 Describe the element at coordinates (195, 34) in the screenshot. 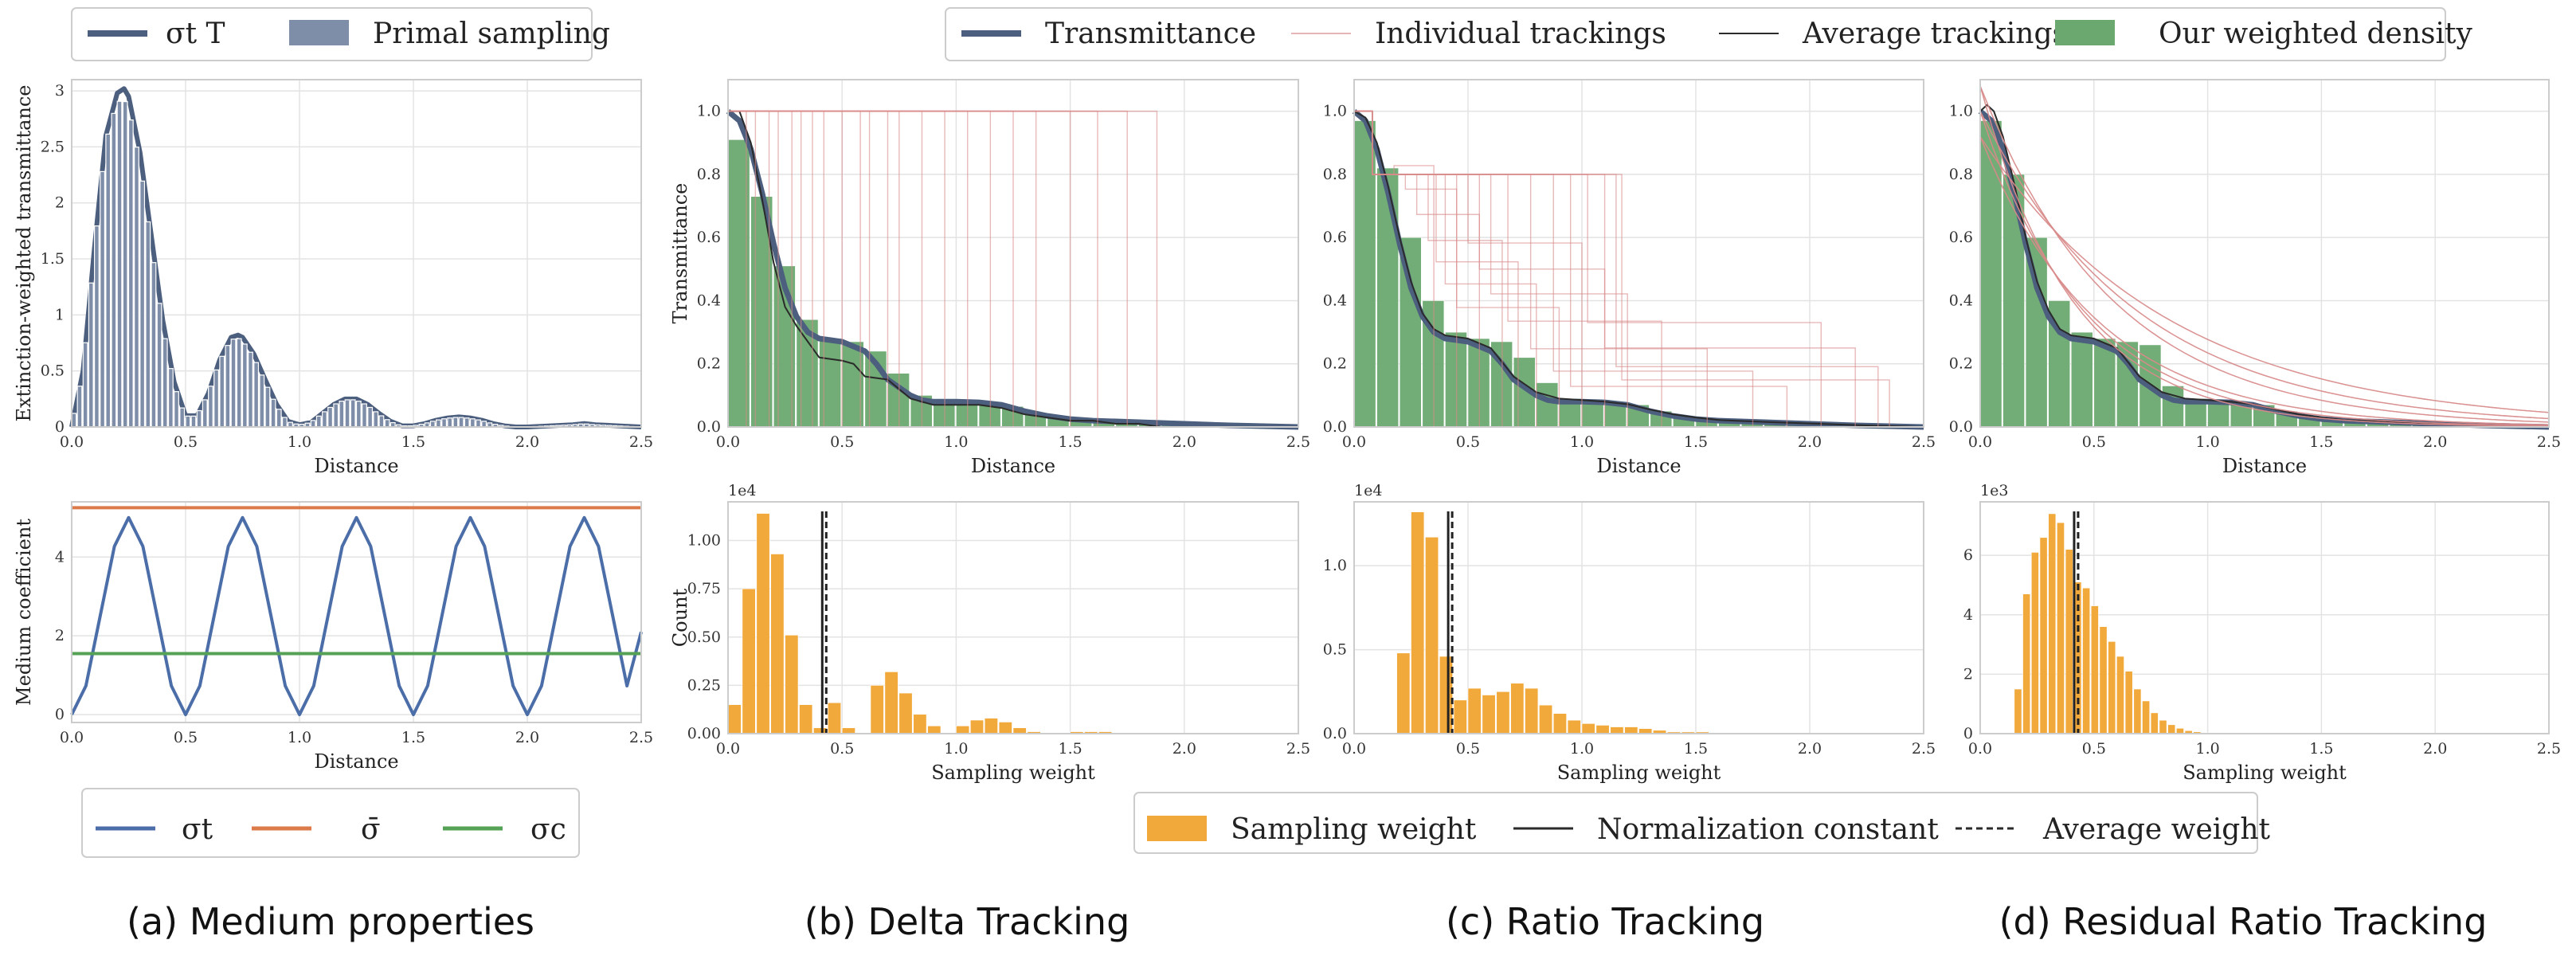

I see `legend-label-transmittance-weighted: σt T` at that location.